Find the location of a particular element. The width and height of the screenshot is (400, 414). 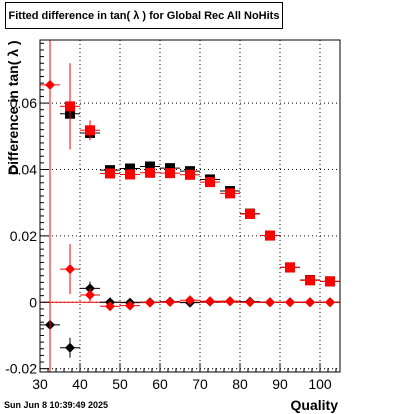

y-axis-label: Difference in tan( λ ) is located at coordinates (13, 107).